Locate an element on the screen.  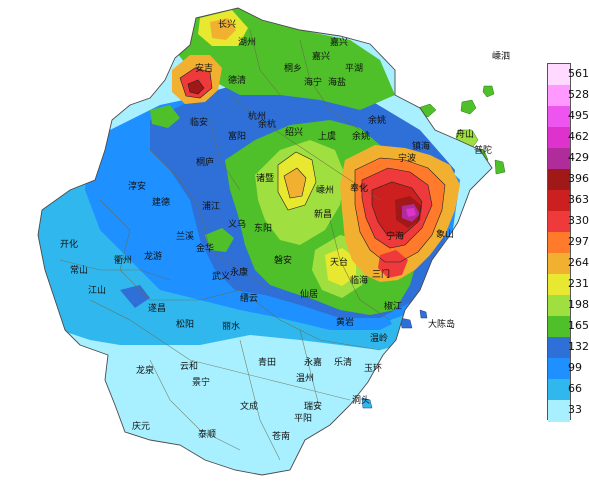
place-label: 龙游 is located at coordinates (153, 257).